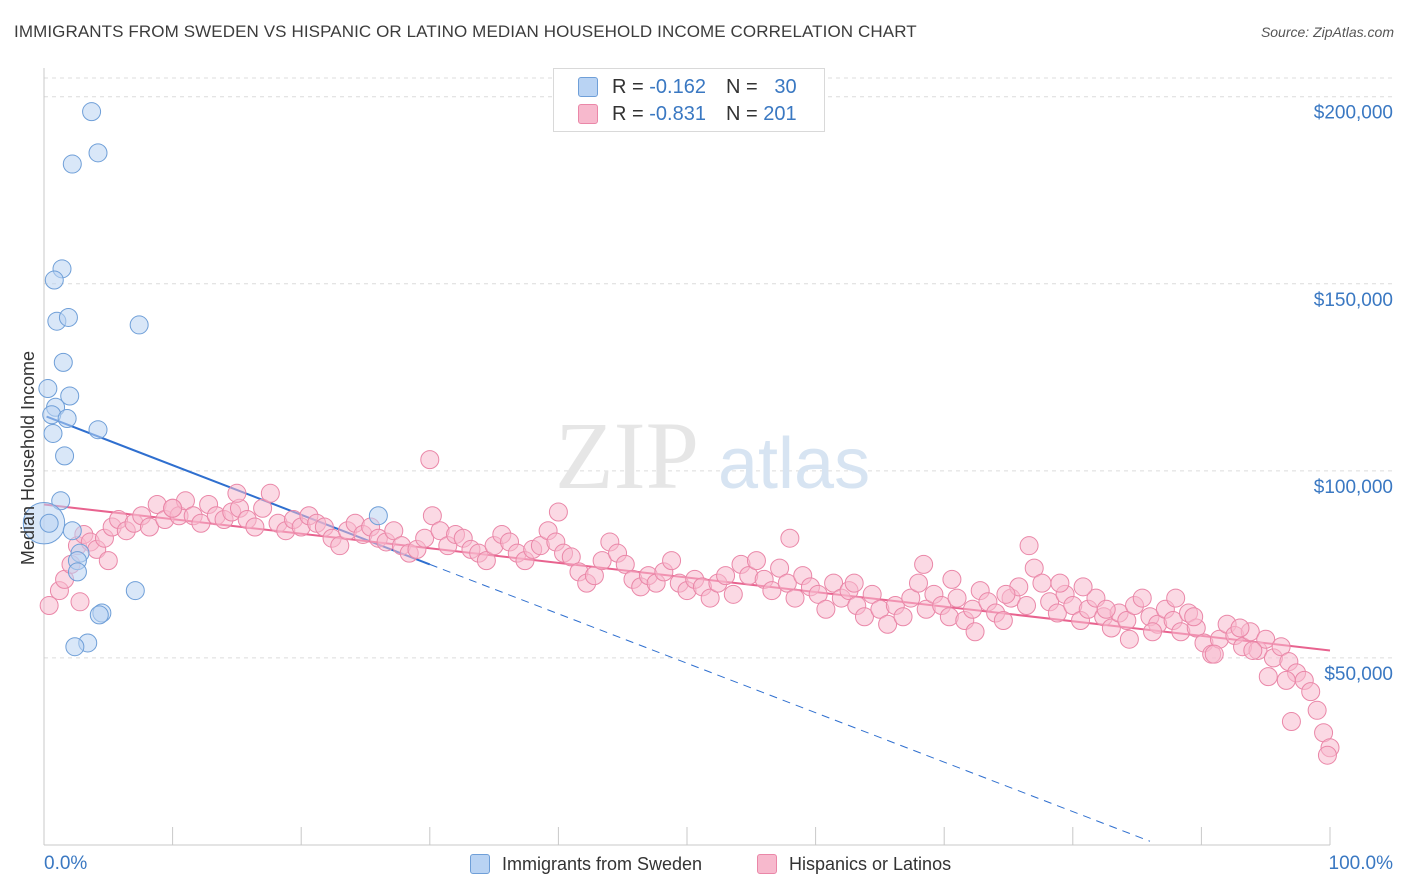 Image resolution: width=1406 pixels, height=892 pixels. I want to click on bottom-legend-hispanic: Hispanics or Latinos, so click(854, 864).